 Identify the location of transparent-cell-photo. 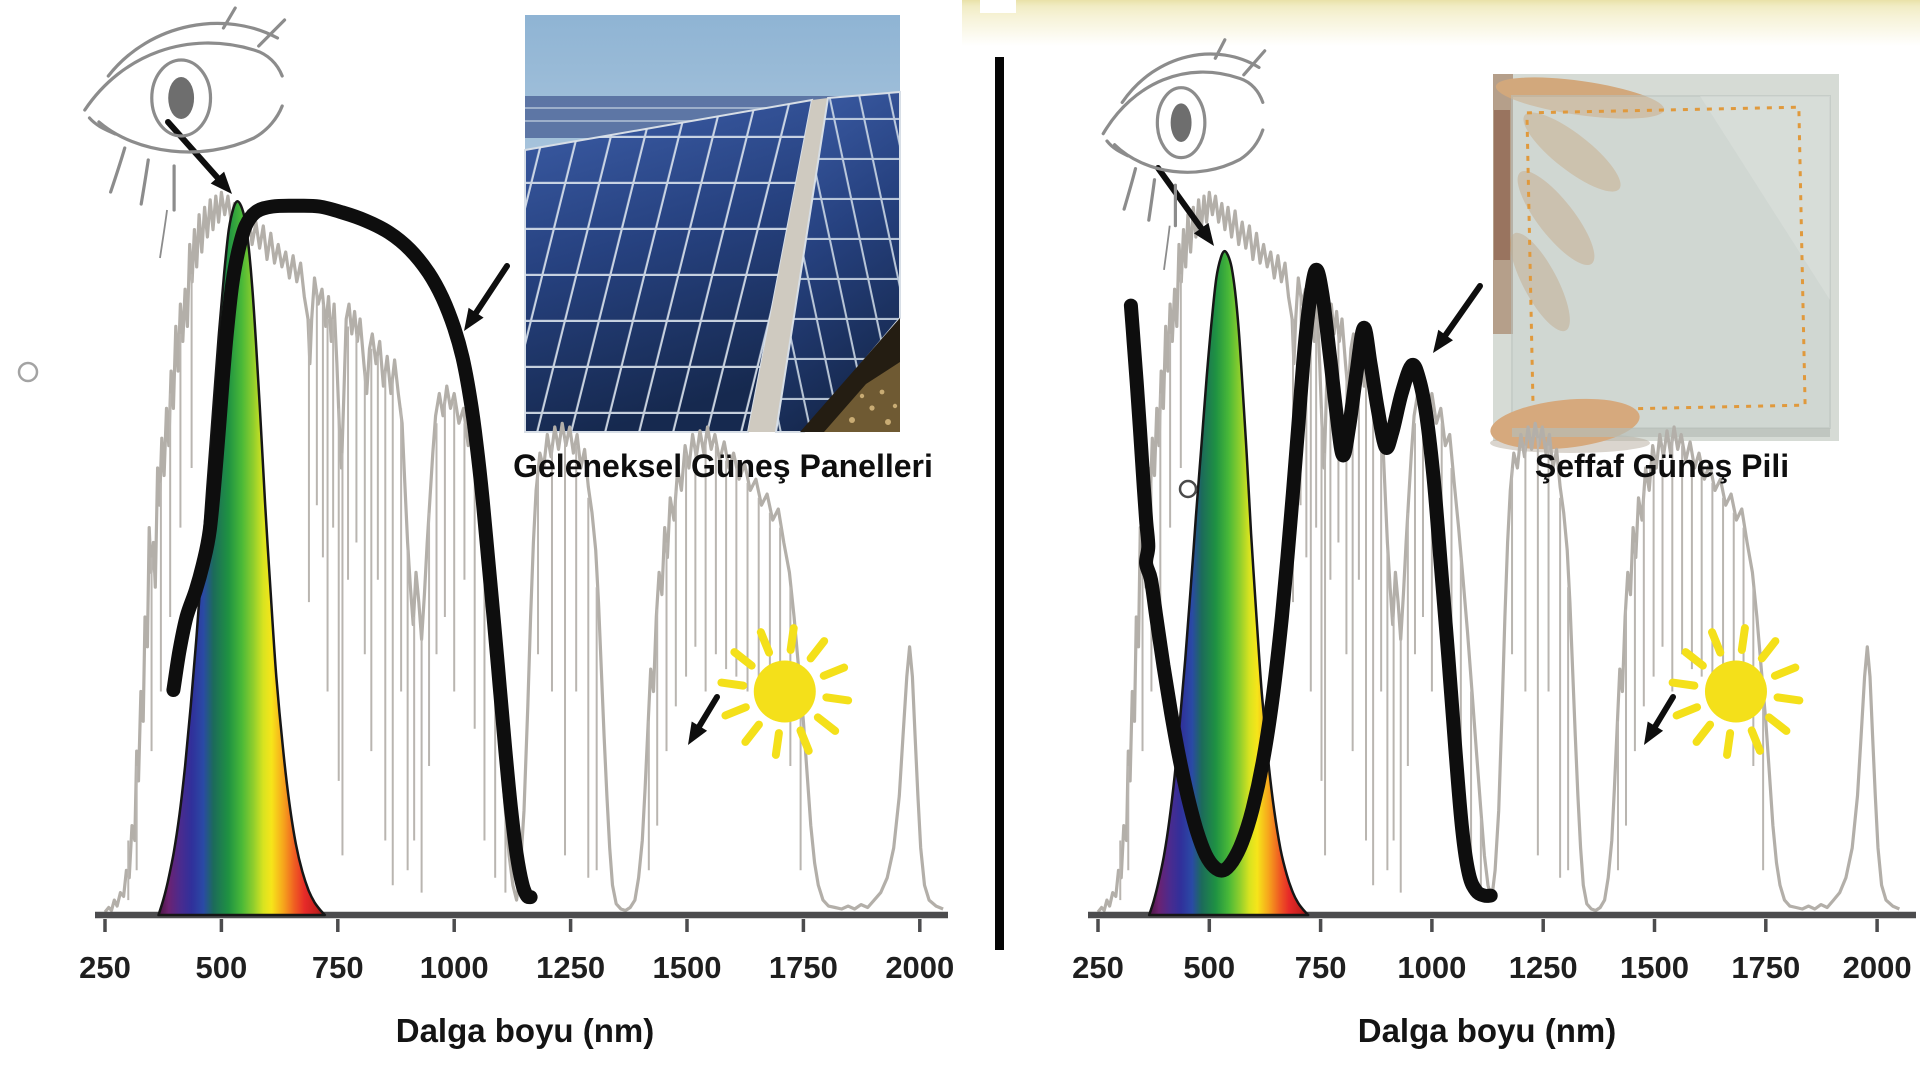
(1664, 263).